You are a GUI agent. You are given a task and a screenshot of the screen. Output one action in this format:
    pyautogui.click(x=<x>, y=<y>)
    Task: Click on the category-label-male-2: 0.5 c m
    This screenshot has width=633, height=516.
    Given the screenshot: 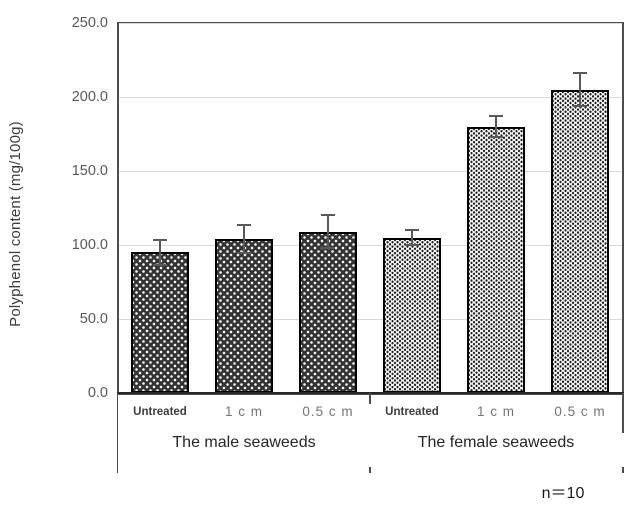 What is the action you would take?
    pyautogui.click(x=328, y=411)
    